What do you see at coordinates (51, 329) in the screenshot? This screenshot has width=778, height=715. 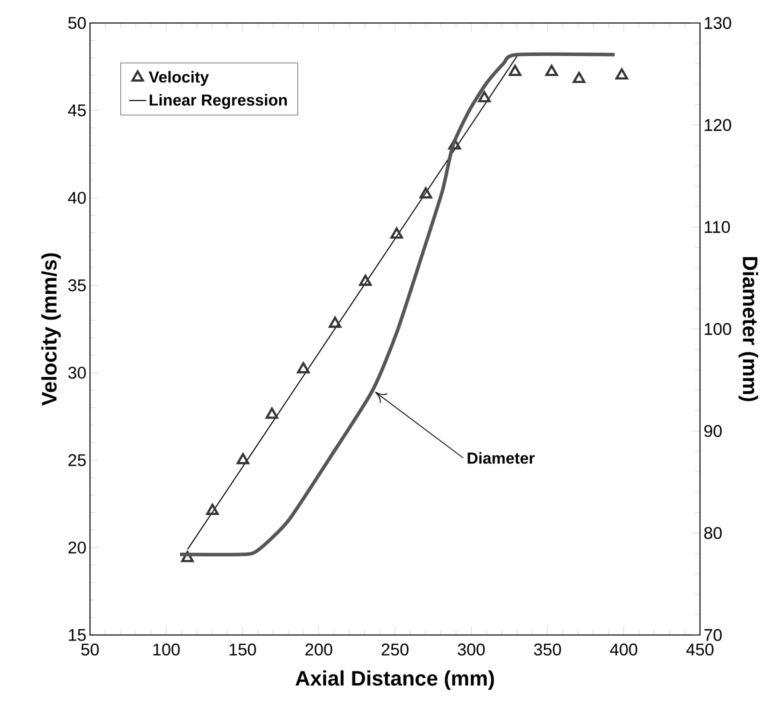 I see `y-axis-title: Velocity (mm/s)` at bounding box center [51, 329].